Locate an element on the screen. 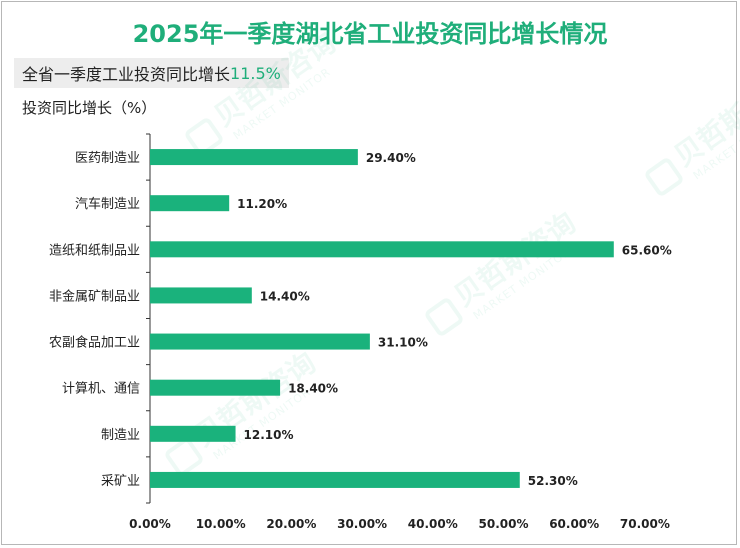  category-label: 农副食品加工业 is located at coordinates (94, 343).